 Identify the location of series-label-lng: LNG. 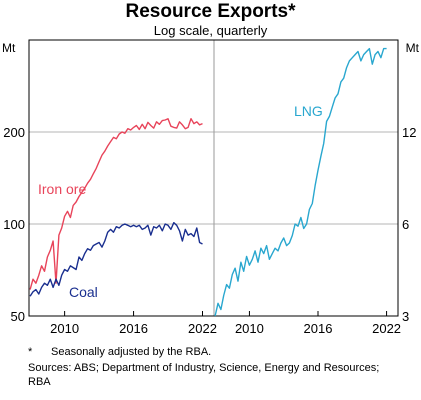
(308, 111).